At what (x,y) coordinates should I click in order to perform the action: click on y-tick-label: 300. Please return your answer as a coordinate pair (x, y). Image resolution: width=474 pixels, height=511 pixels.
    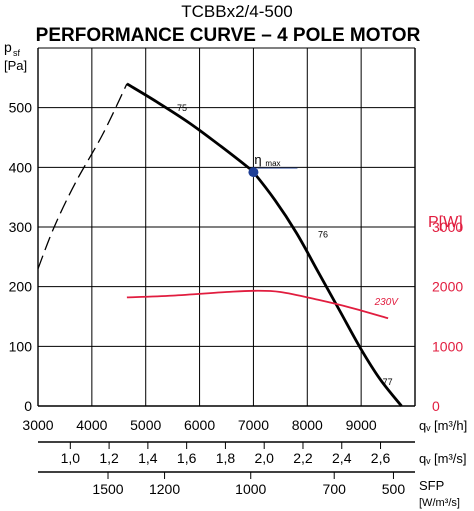
    Looking at the image, I should click on (21, 227).